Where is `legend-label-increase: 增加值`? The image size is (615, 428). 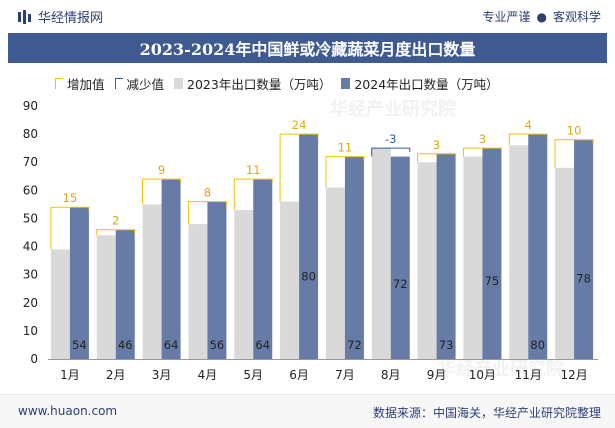
legend-label-increase: 增加值 is located at coordinates (86, 84).